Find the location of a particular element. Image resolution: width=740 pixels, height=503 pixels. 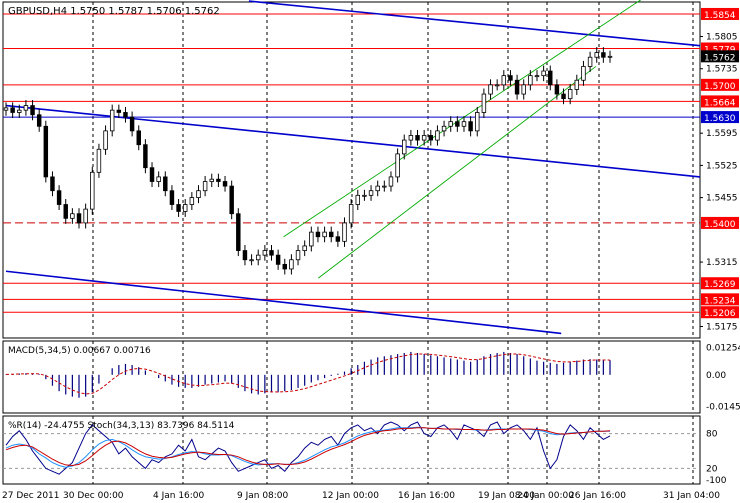

x-tick-label: 19 Jan 08:00 is located at coordinates (506, 496).